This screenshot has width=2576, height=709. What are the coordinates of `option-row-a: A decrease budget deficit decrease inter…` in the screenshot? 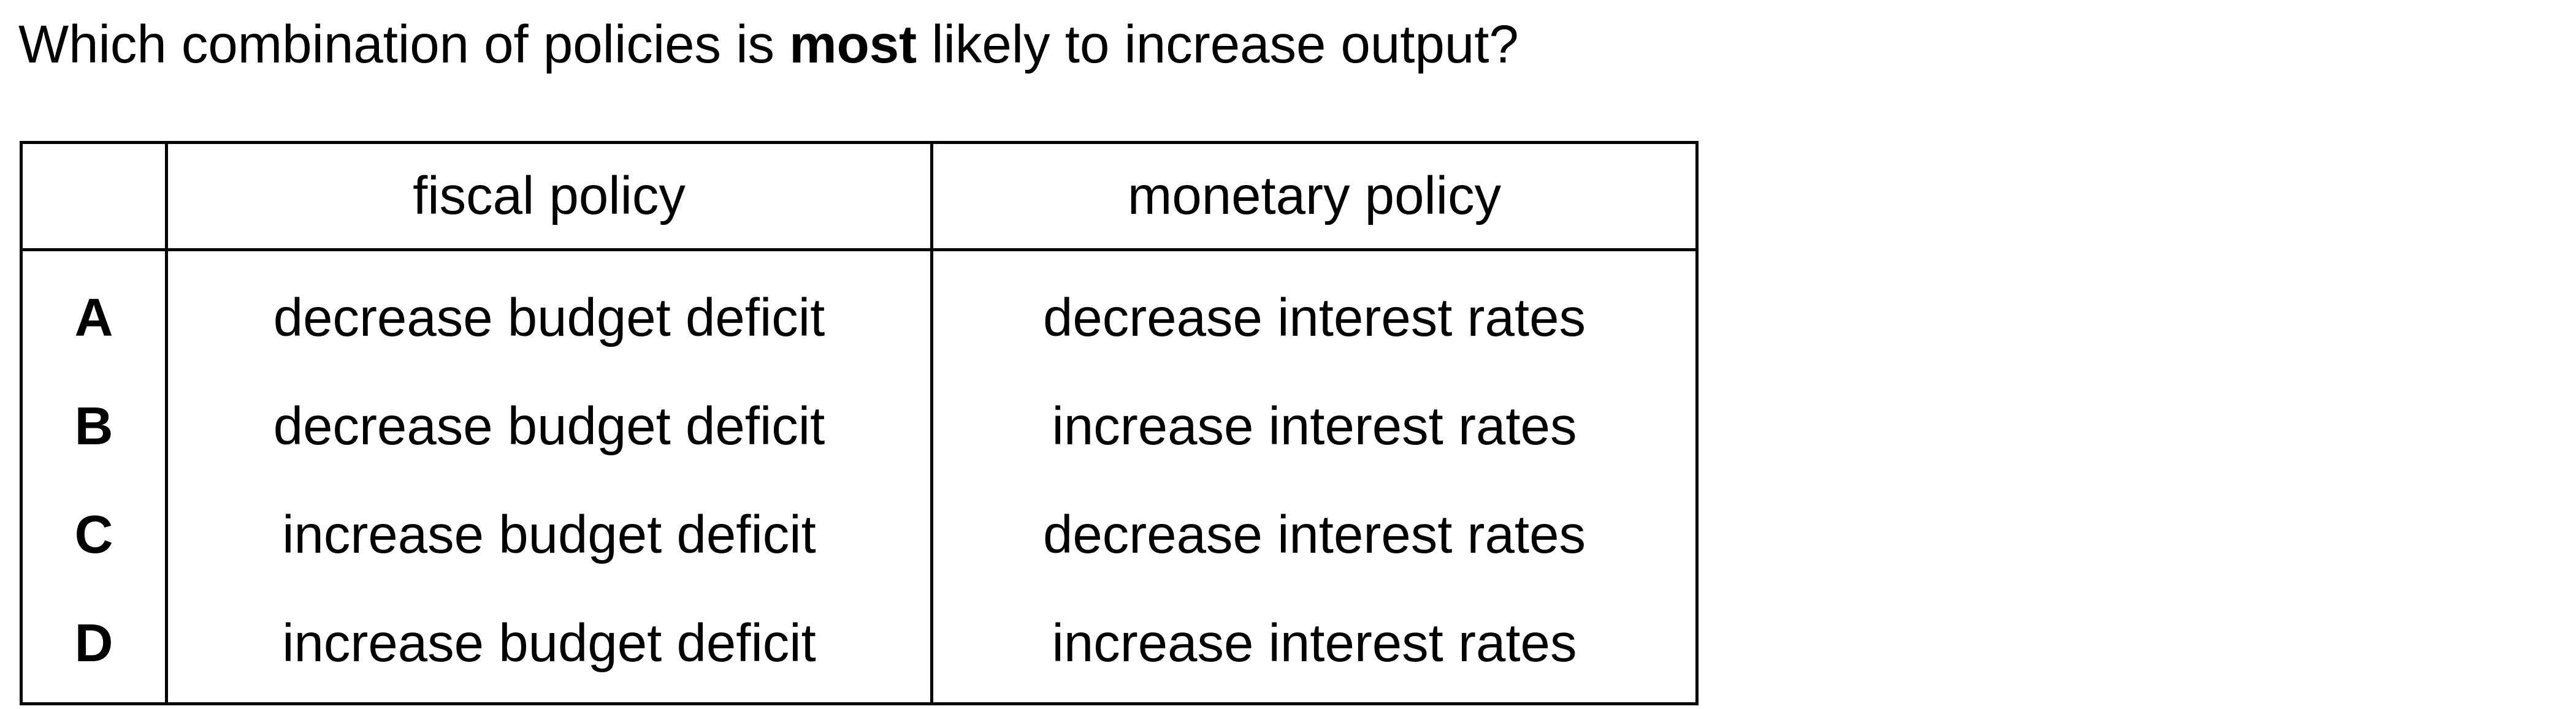 It's located at (859, 310).